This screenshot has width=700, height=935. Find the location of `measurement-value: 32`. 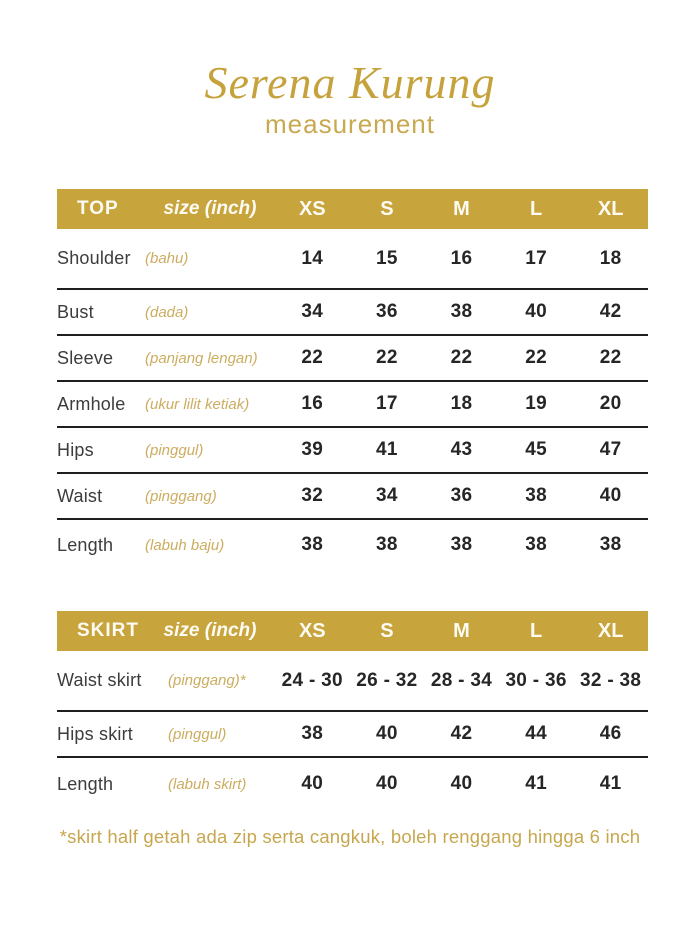

measurement-value: 32 is located at coordinates (312, 495).